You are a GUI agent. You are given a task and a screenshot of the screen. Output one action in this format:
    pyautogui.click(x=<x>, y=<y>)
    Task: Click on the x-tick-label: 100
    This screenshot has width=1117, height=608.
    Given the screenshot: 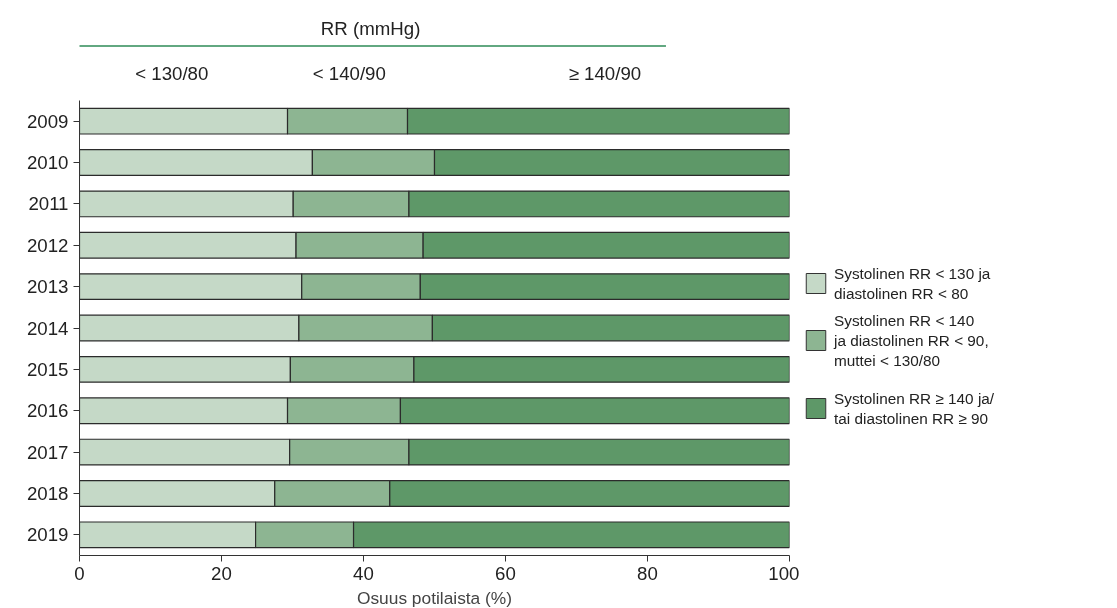 What is the action you would take?
    pyautogui.click(x=784, y=573)
    